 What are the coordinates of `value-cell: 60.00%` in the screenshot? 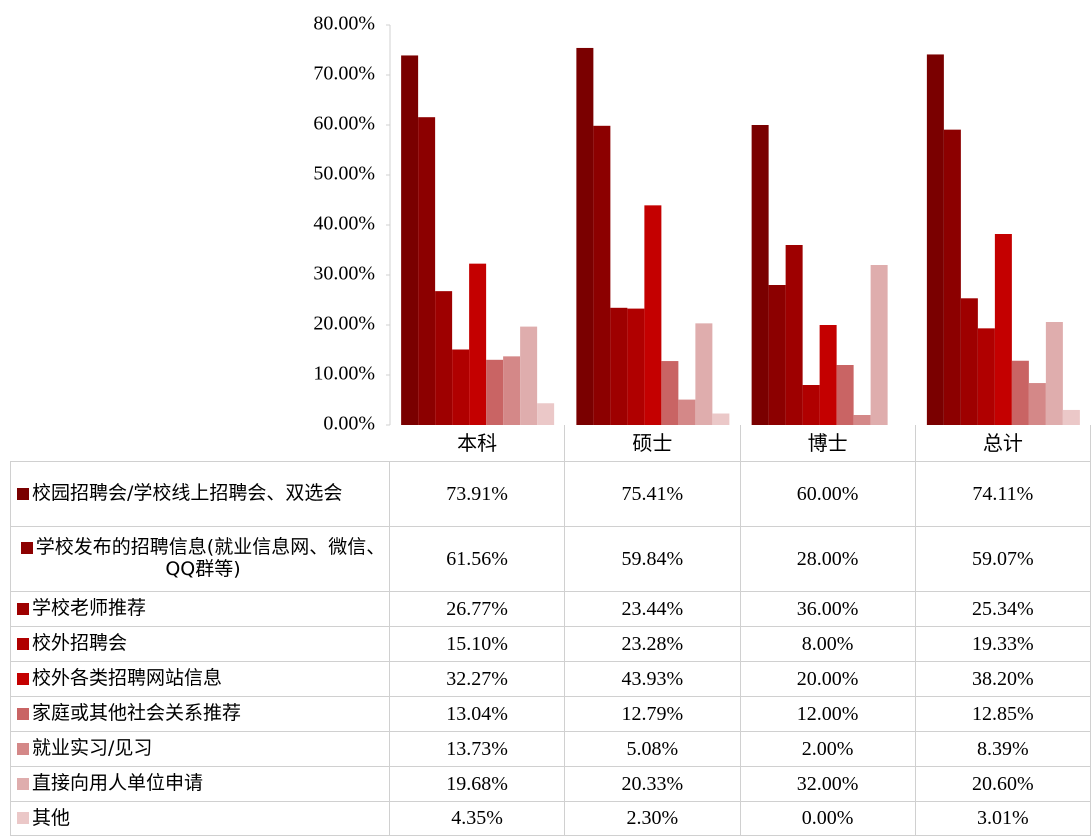 It's located at (828, 494).